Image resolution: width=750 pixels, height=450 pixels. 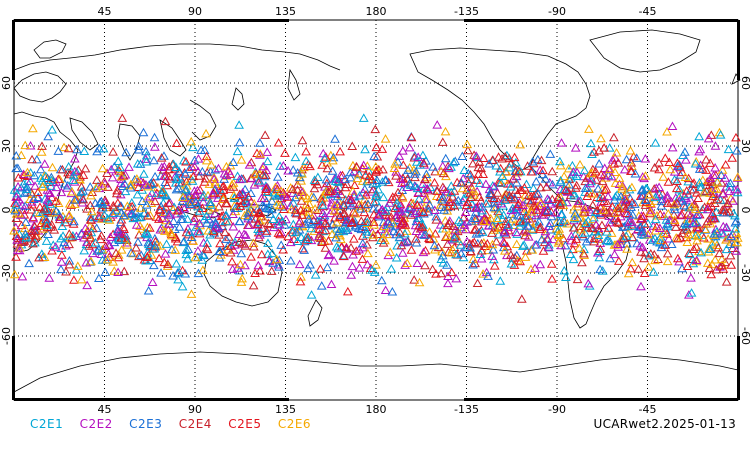 What do you see at coordinates (294, 424) in the screenshot?
I see `legend-item-c2e6: C2E6` at bounding box center [294, 424].